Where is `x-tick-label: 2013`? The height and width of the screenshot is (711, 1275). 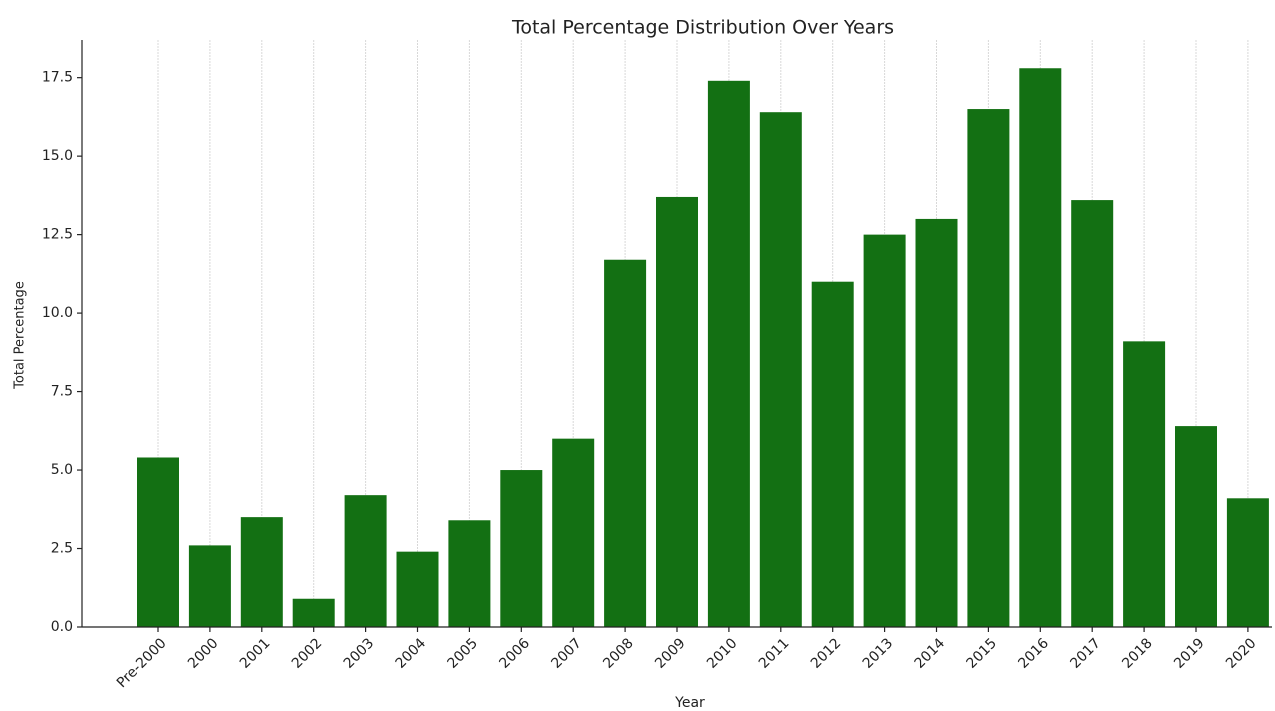 x-tick-label: 2013 is located at coordinates (878, 653).